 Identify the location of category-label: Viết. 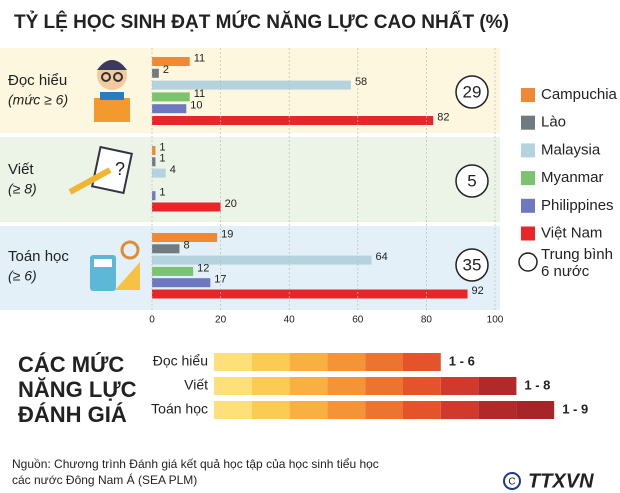
(21, 169).